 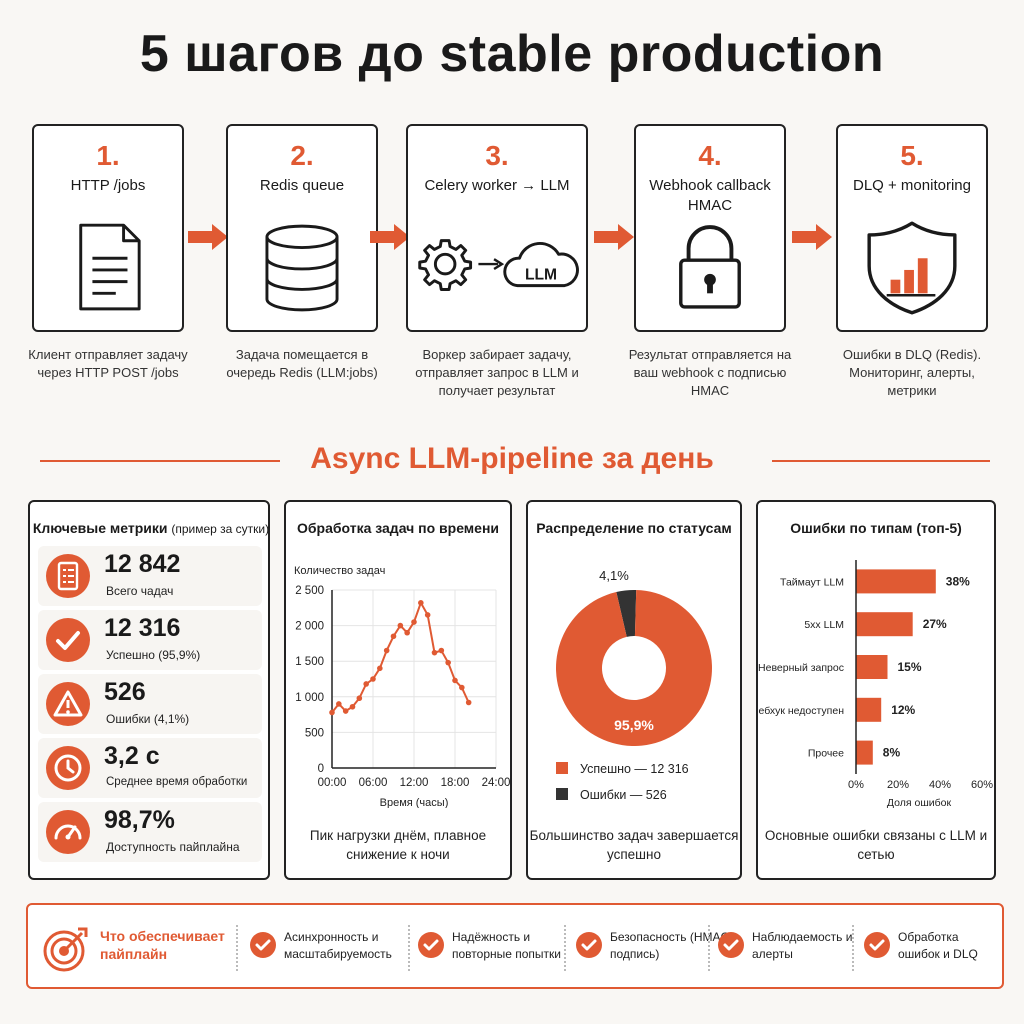 I want to click on step-card-5: 5. DLQ + monitoring, so click(x=912, y=228).